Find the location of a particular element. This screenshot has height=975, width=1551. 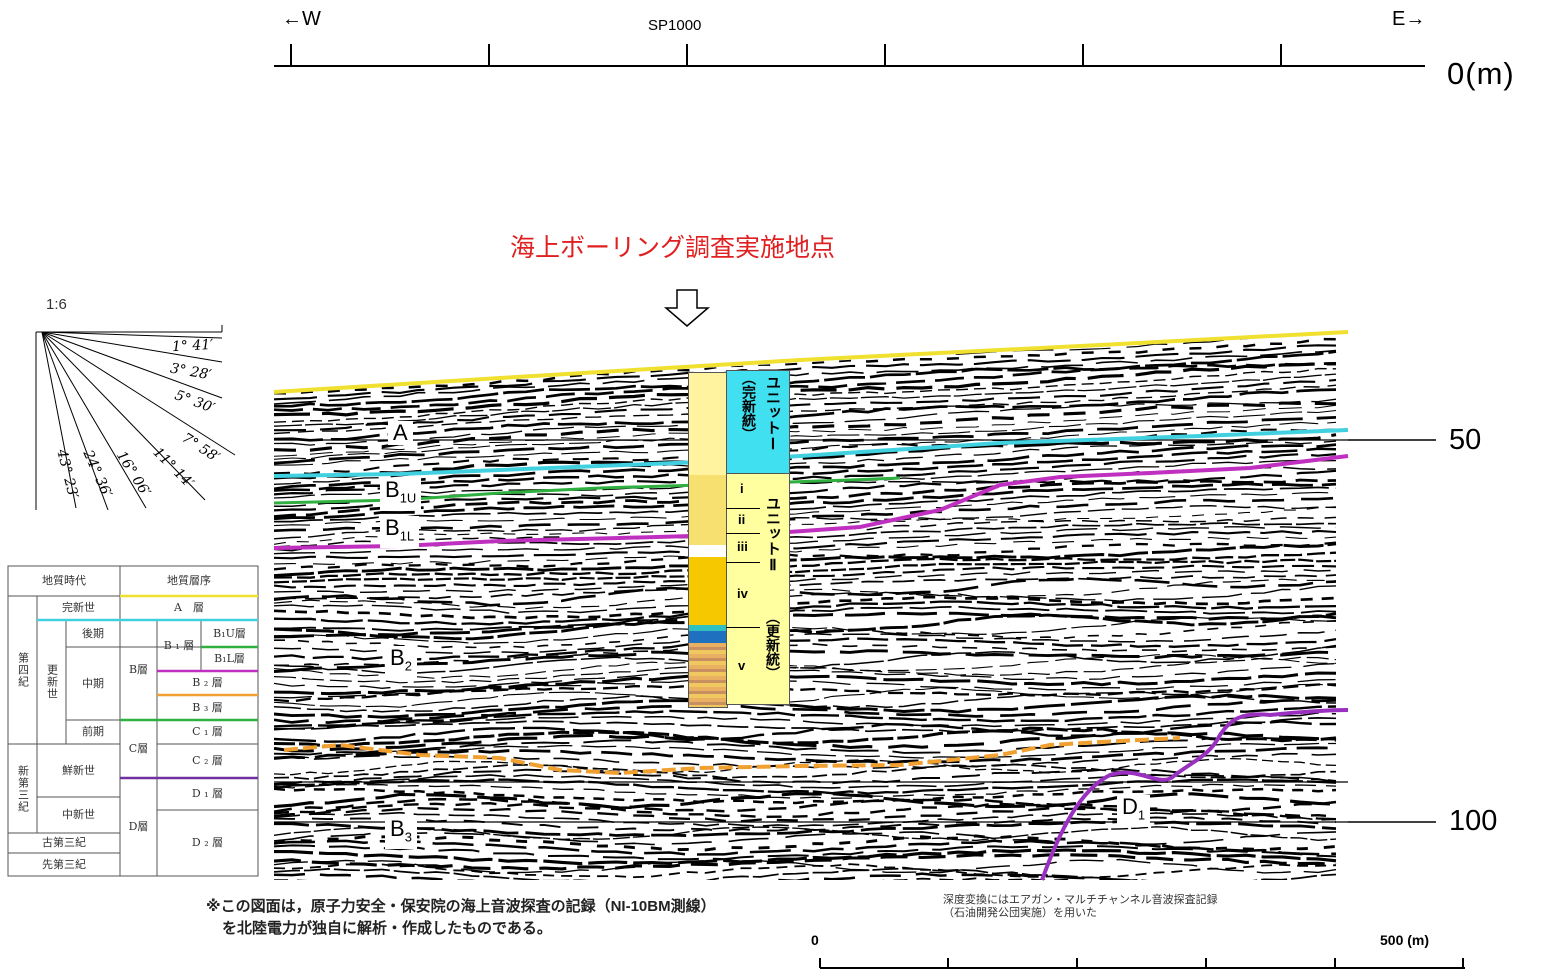

slope-protractor is located at coordinates (135, 418).